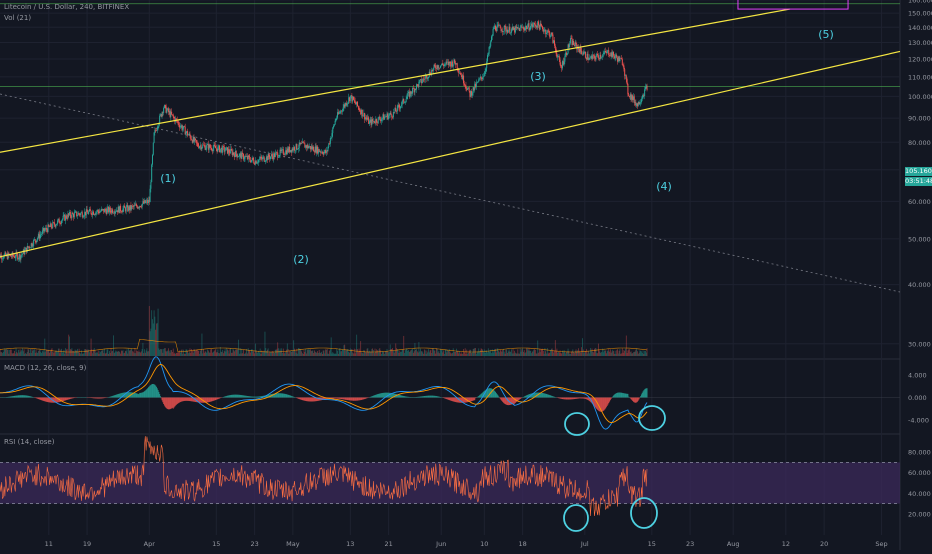 This screenshot has width=932, height=554. Describe the element at coordinates (577, 424) in the screenshot. I see `highlight-circle` at that location.